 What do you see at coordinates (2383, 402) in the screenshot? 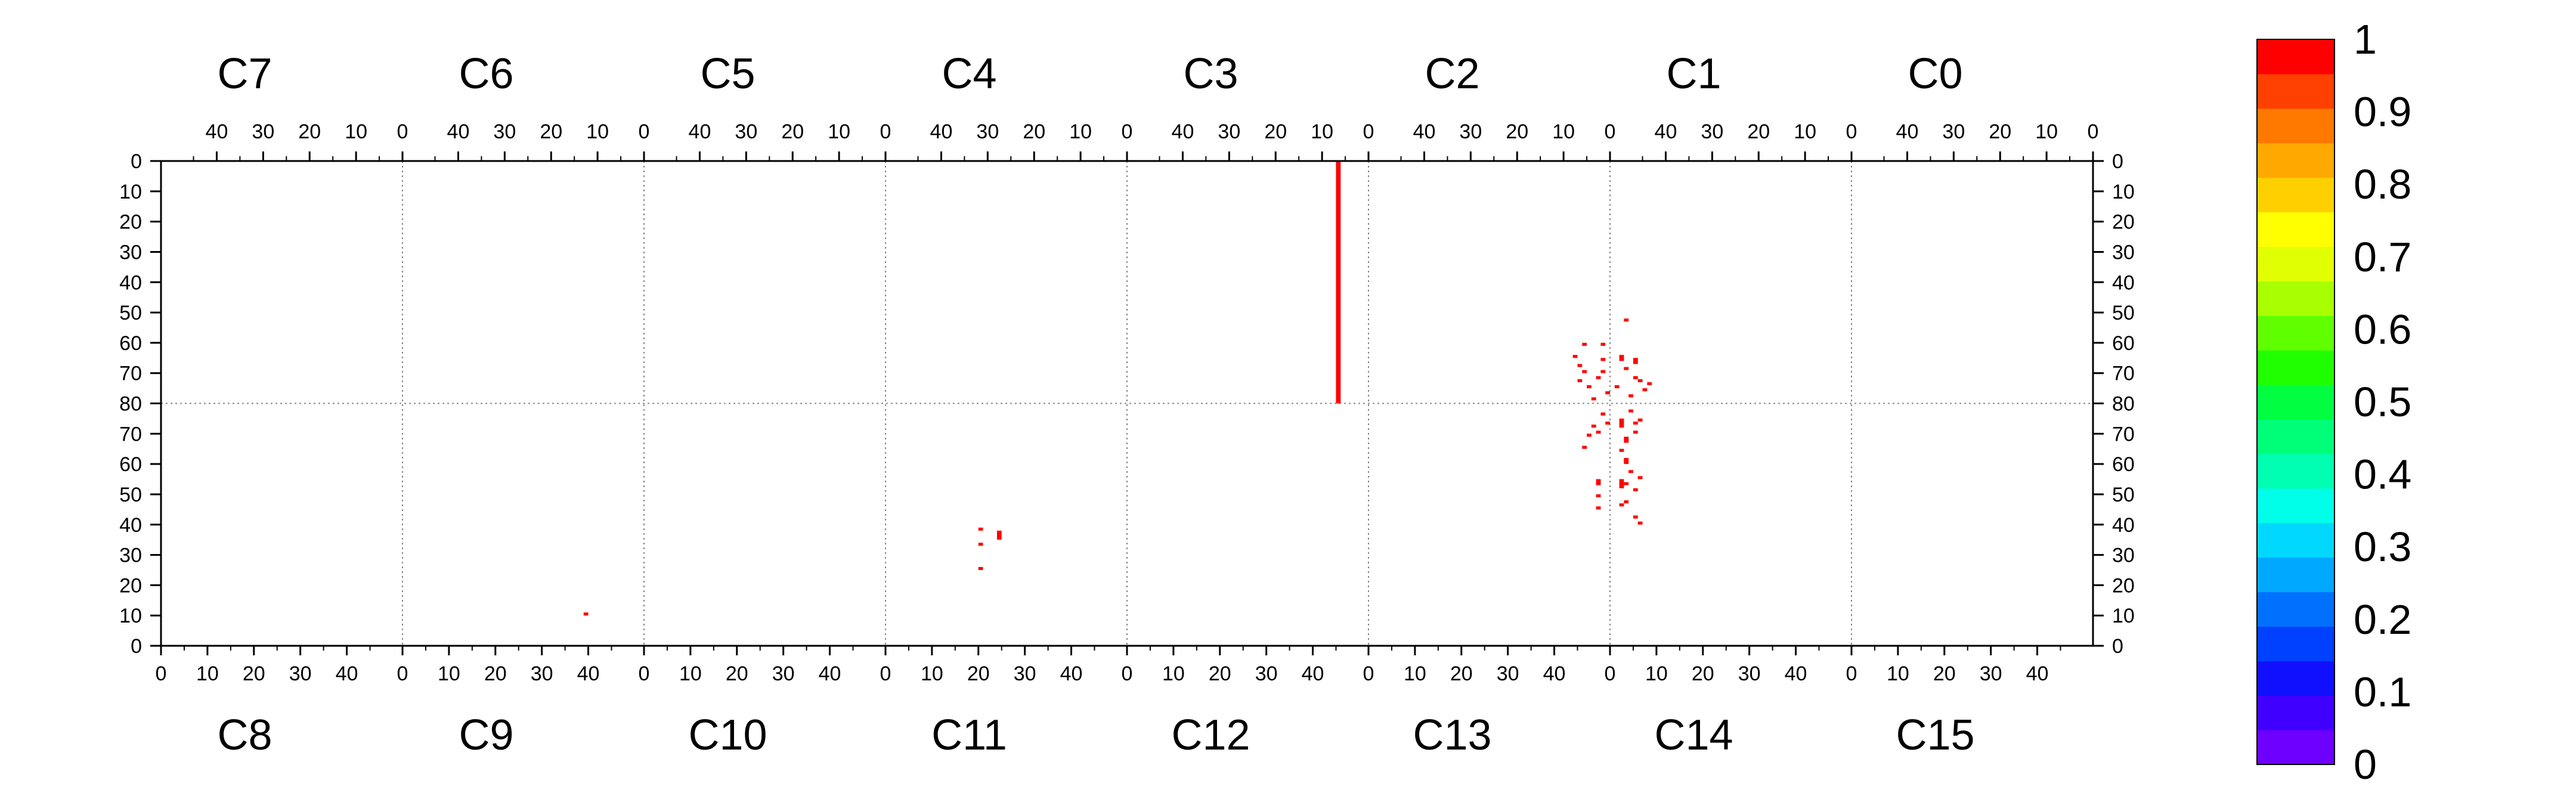
I see `colorbar-tick-label: 0.5` at bounding box center [2383, 402].